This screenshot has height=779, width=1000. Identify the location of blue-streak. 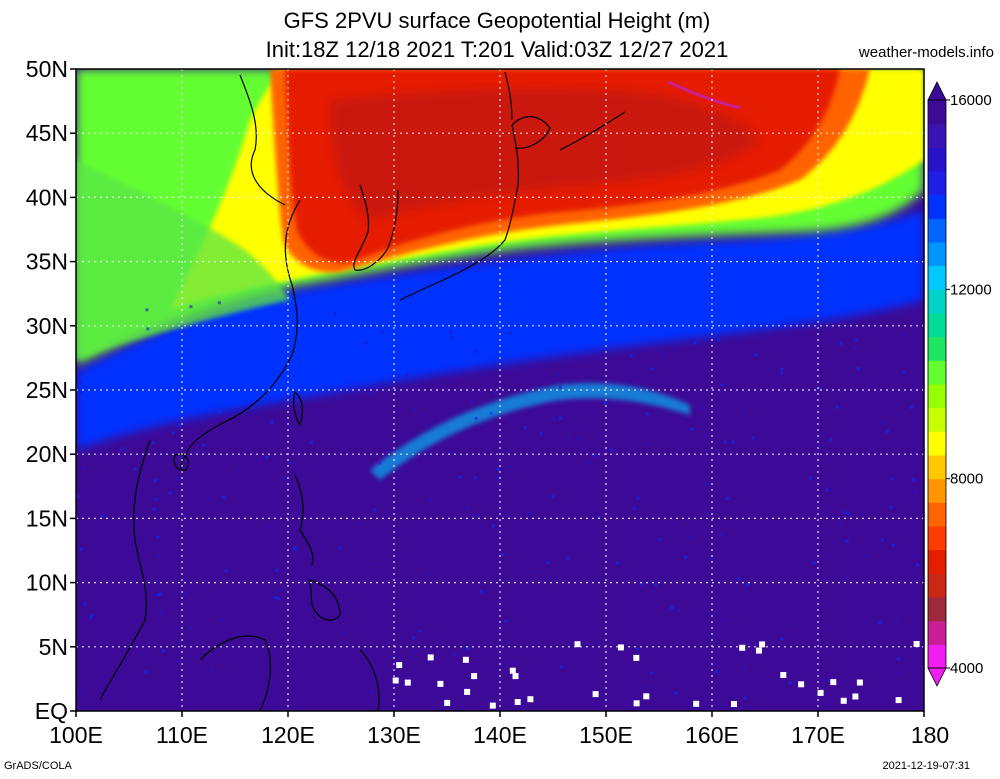
(530, 431).